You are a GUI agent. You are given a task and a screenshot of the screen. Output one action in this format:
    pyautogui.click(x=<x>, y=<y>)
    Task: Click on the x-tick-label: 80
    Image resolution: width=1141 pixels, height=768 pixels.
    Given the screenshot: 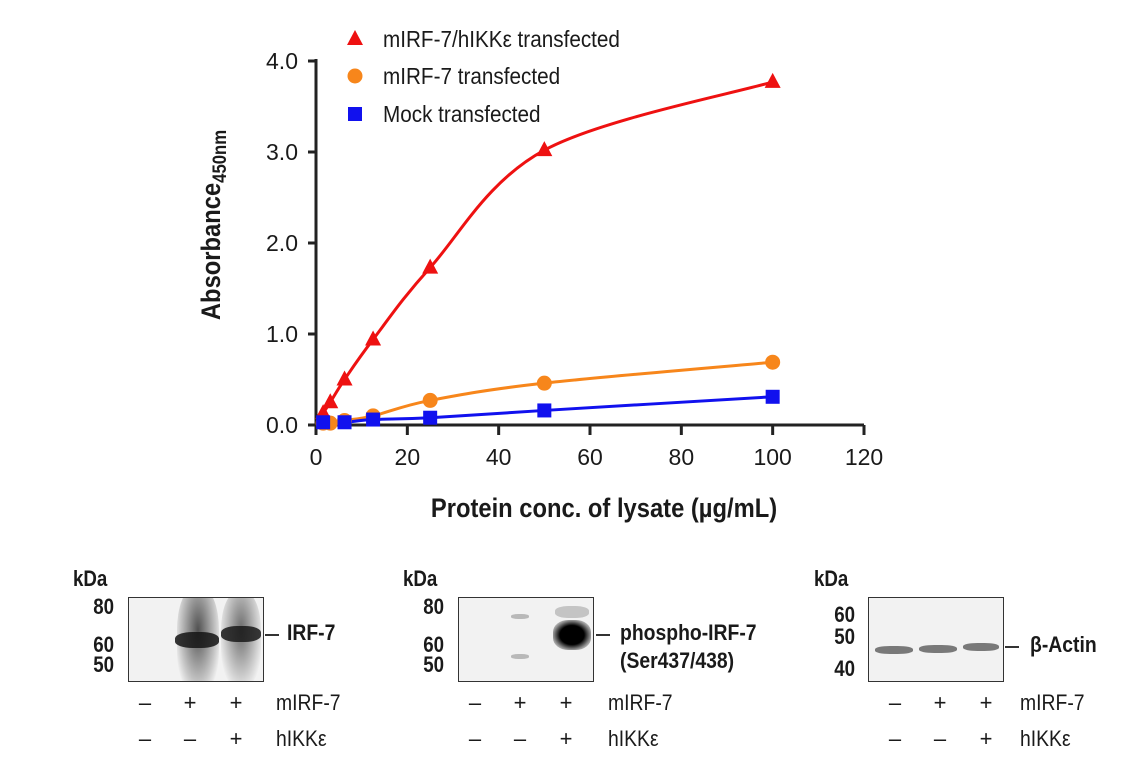 What is the action you would take?
    pyautogui.click(x=682, y=457)
    